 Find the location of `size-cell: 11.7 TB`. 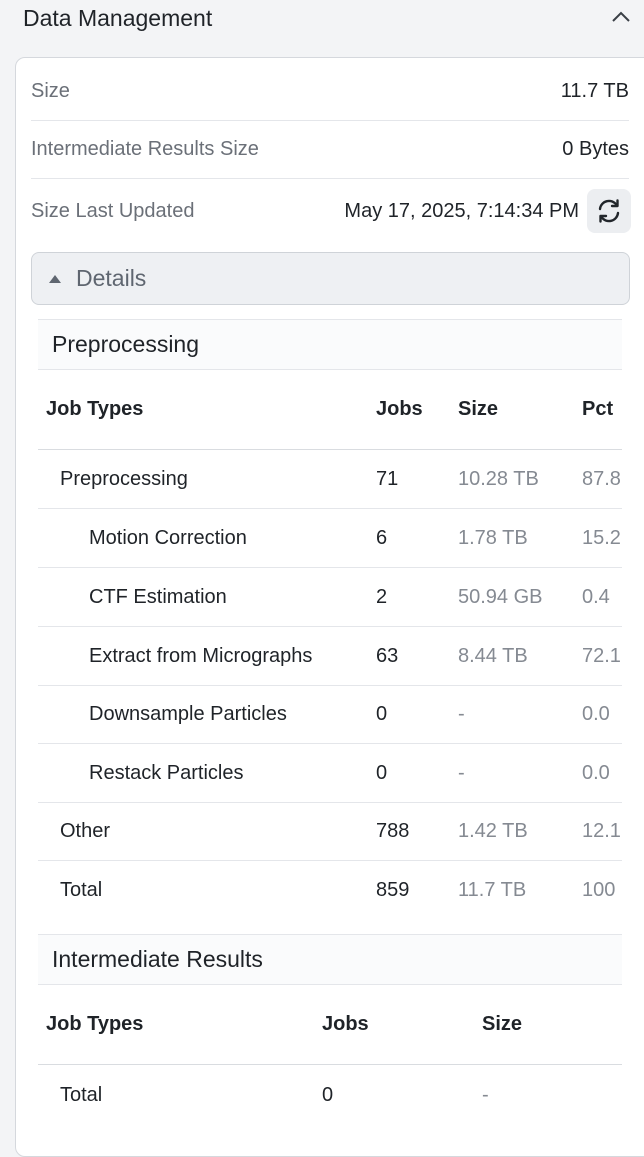

size-cell: 11.7 TB is located at coordinates (492, 889).